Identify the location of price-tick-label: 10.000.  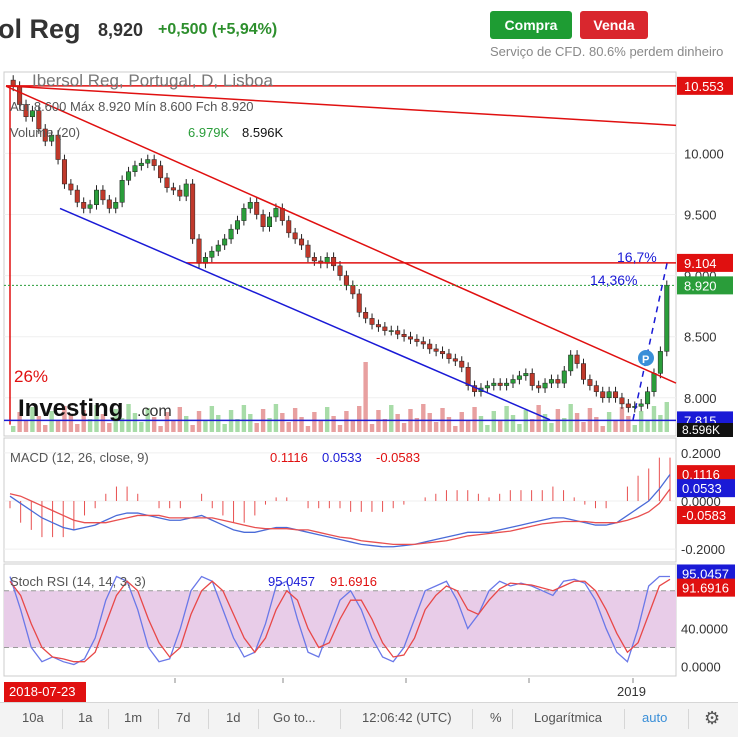
(704, 153).